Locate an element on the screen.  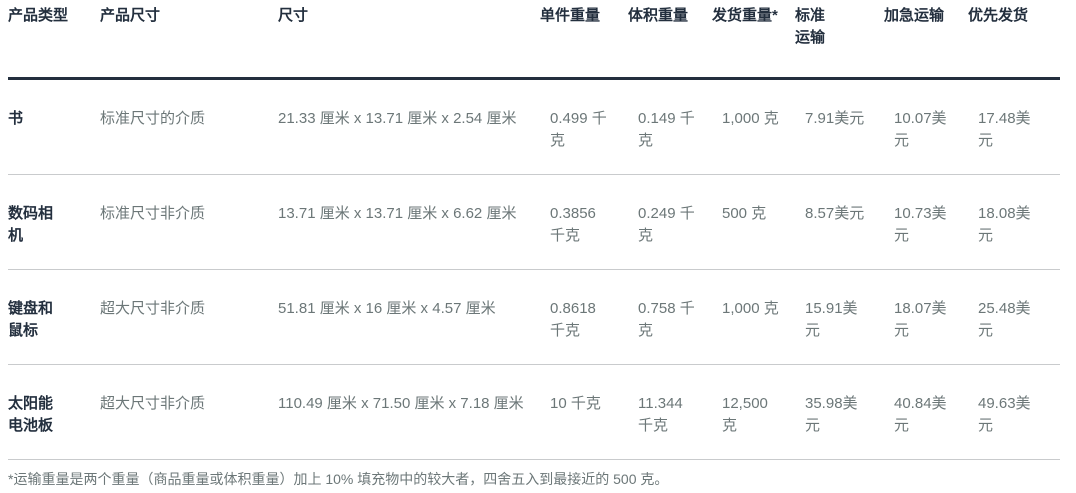
column-header-product-size: 产品尺寸 is located at coordinates (130, 15).